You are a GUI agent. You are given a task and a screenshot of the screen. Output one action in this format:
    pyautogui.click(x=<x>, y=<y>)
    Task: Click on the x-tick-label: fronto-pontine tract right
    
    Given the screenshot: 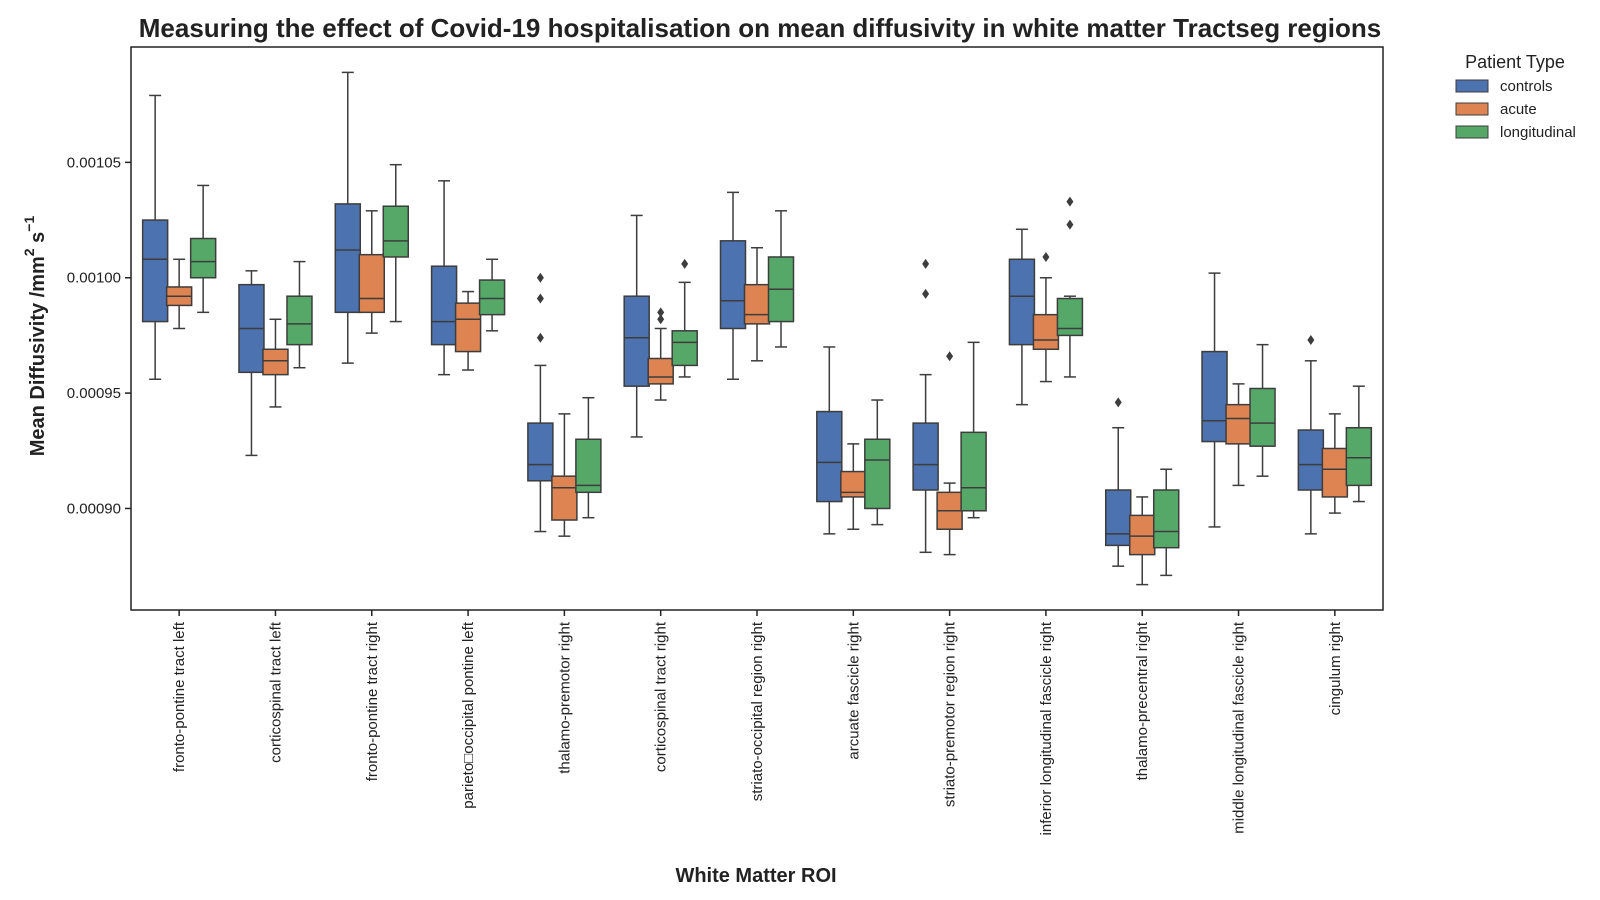 What is the action you would take?
    pyautogui.click(x=372, y=701)
    